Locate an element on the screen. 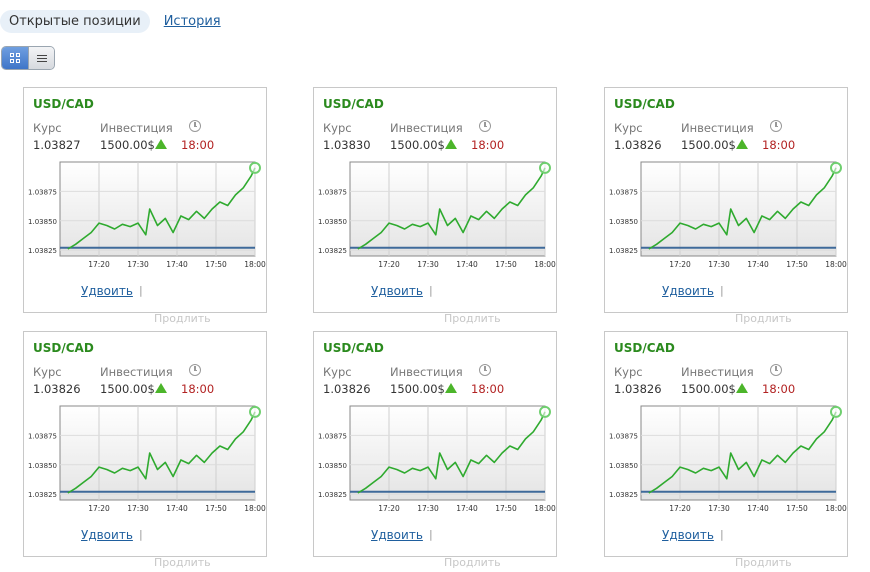 The width and height of the screenshot is (870, 572). tab-history: История is located at coordinates (192, 21).